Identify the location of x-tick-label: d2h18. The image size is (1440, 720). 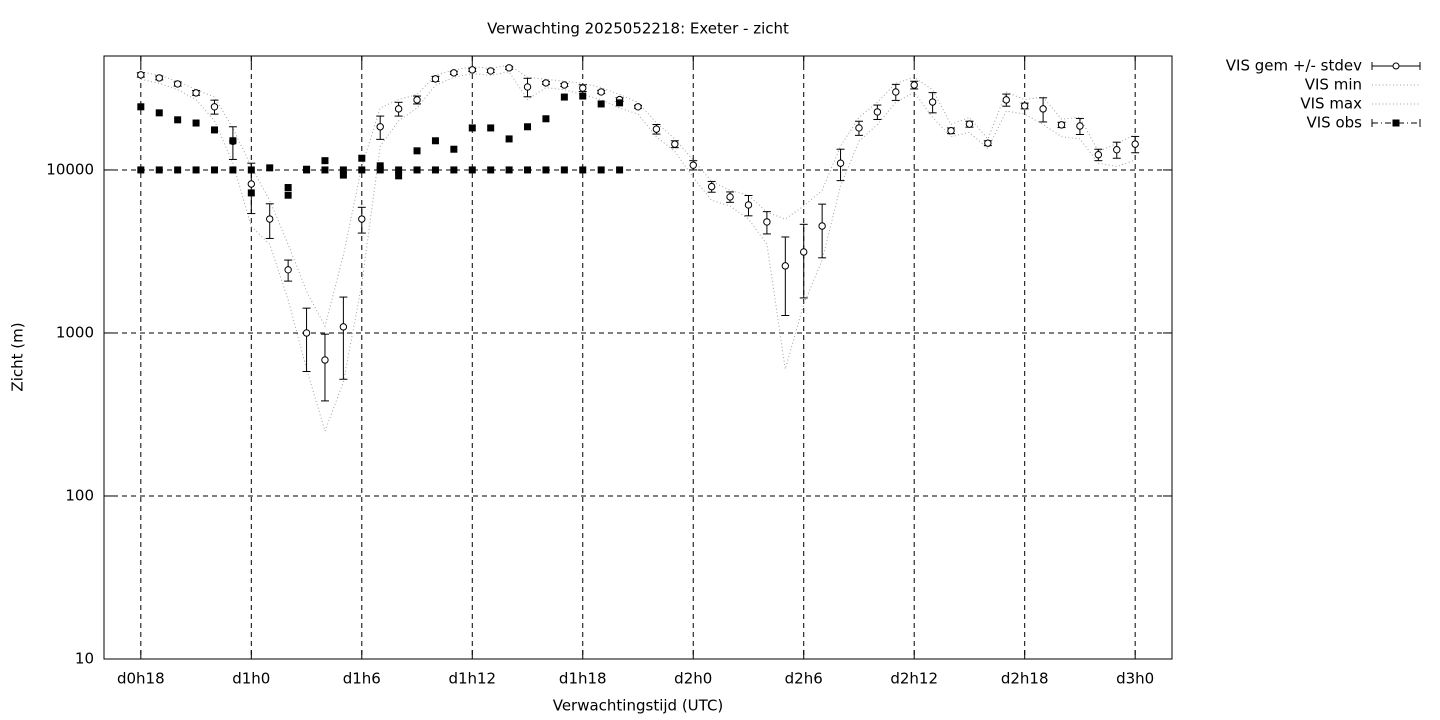
(1025, 679).